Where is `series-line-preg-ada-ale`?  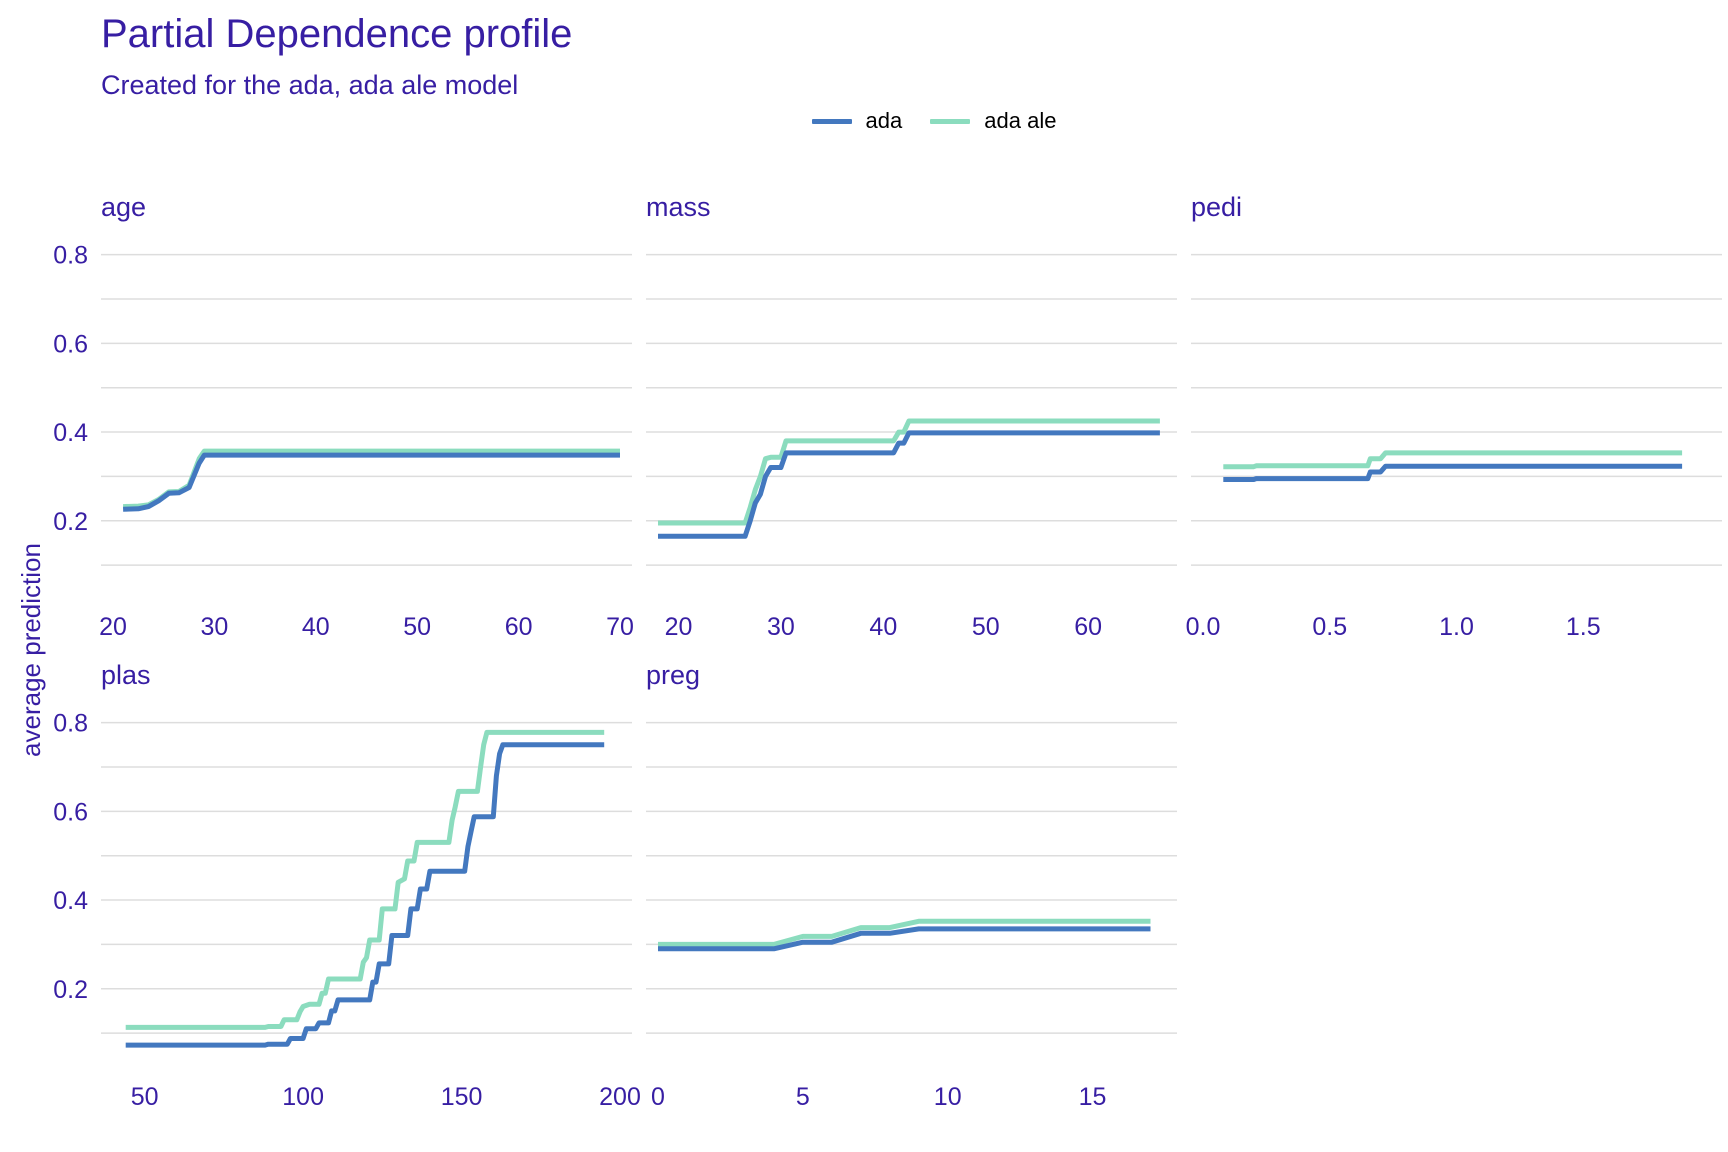
series-line-preg-ada-ale is located at coordinates (904, 932).